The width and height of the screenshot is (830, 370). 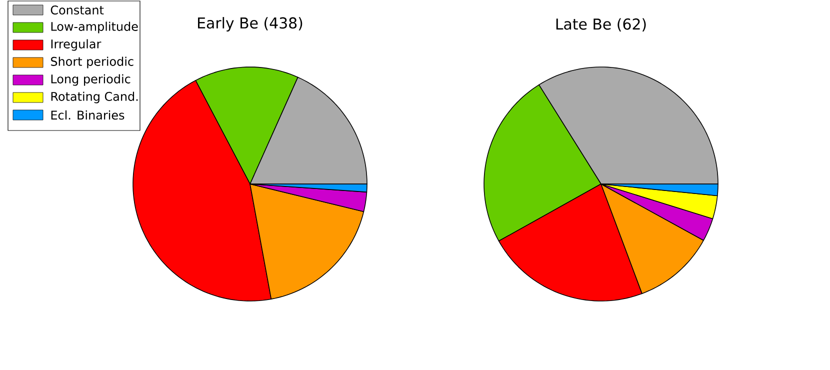 I want to click on legend-label: Low-amplitude, so click(x=94, y=28).